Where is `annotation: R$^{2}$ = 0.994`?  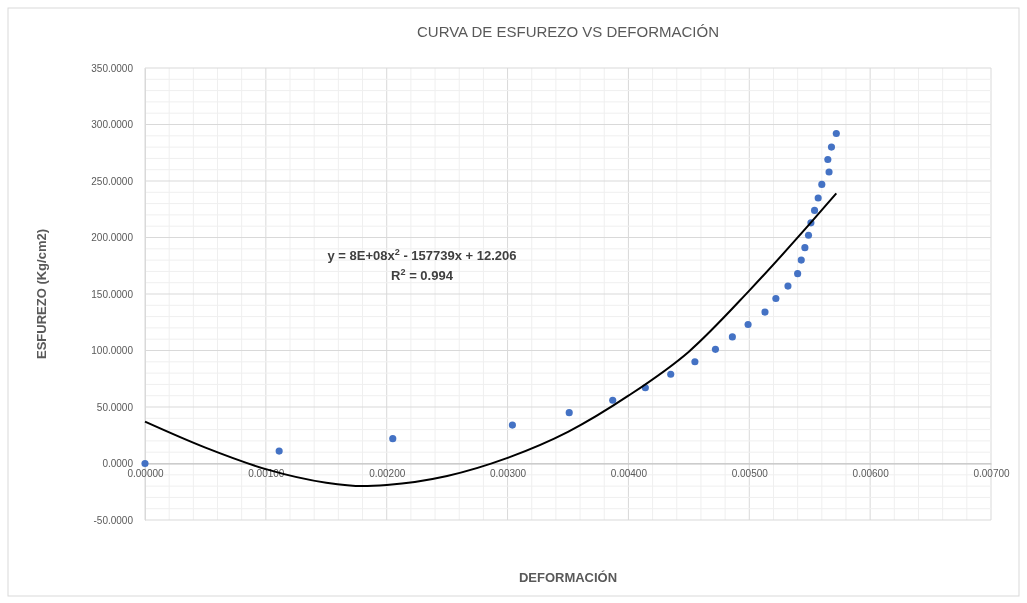
annotation: R$^{2}$ = 0.994 is located at coordinates (422, 275).